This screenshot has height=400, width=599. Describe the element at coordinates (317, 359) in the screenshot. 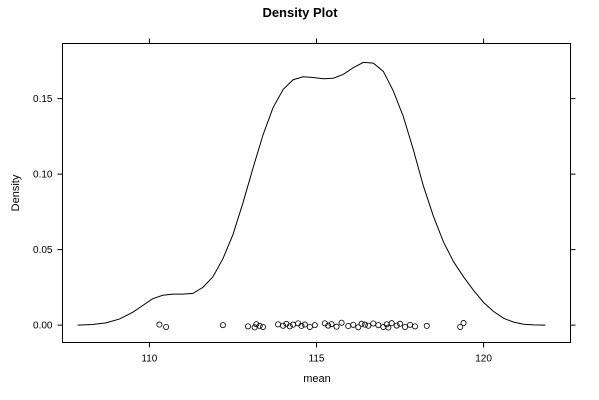

I see `x-tick-label: 115` at that location.